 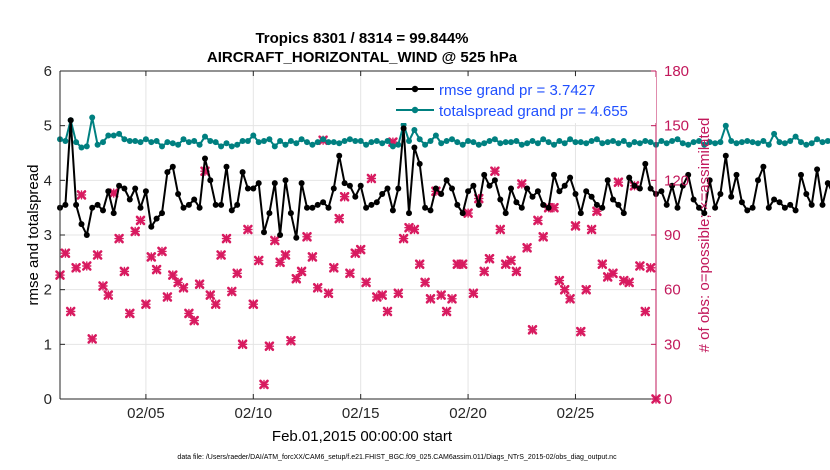 I want to click on chart-subtitle: AIRCRAFT_HORIZONTAL_WIND @ 525 hPa, so click(x=362, y=57).